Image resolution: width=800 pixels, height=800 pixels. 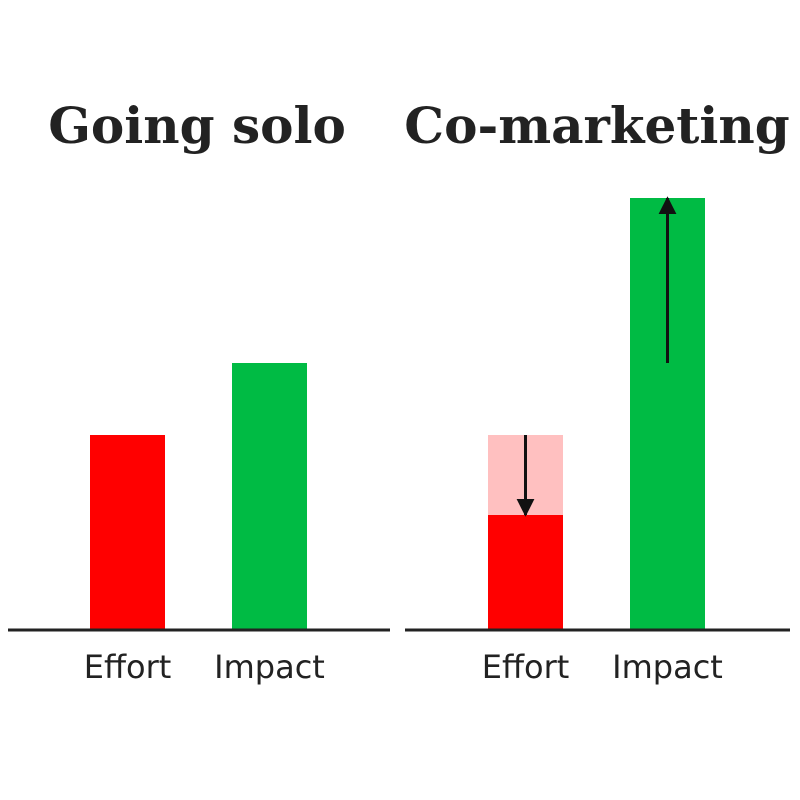 What do you see at coordinates (596, 125) in the screenshot?
I see `chart-title: Co-marketing` at bounding box center [596, 125].